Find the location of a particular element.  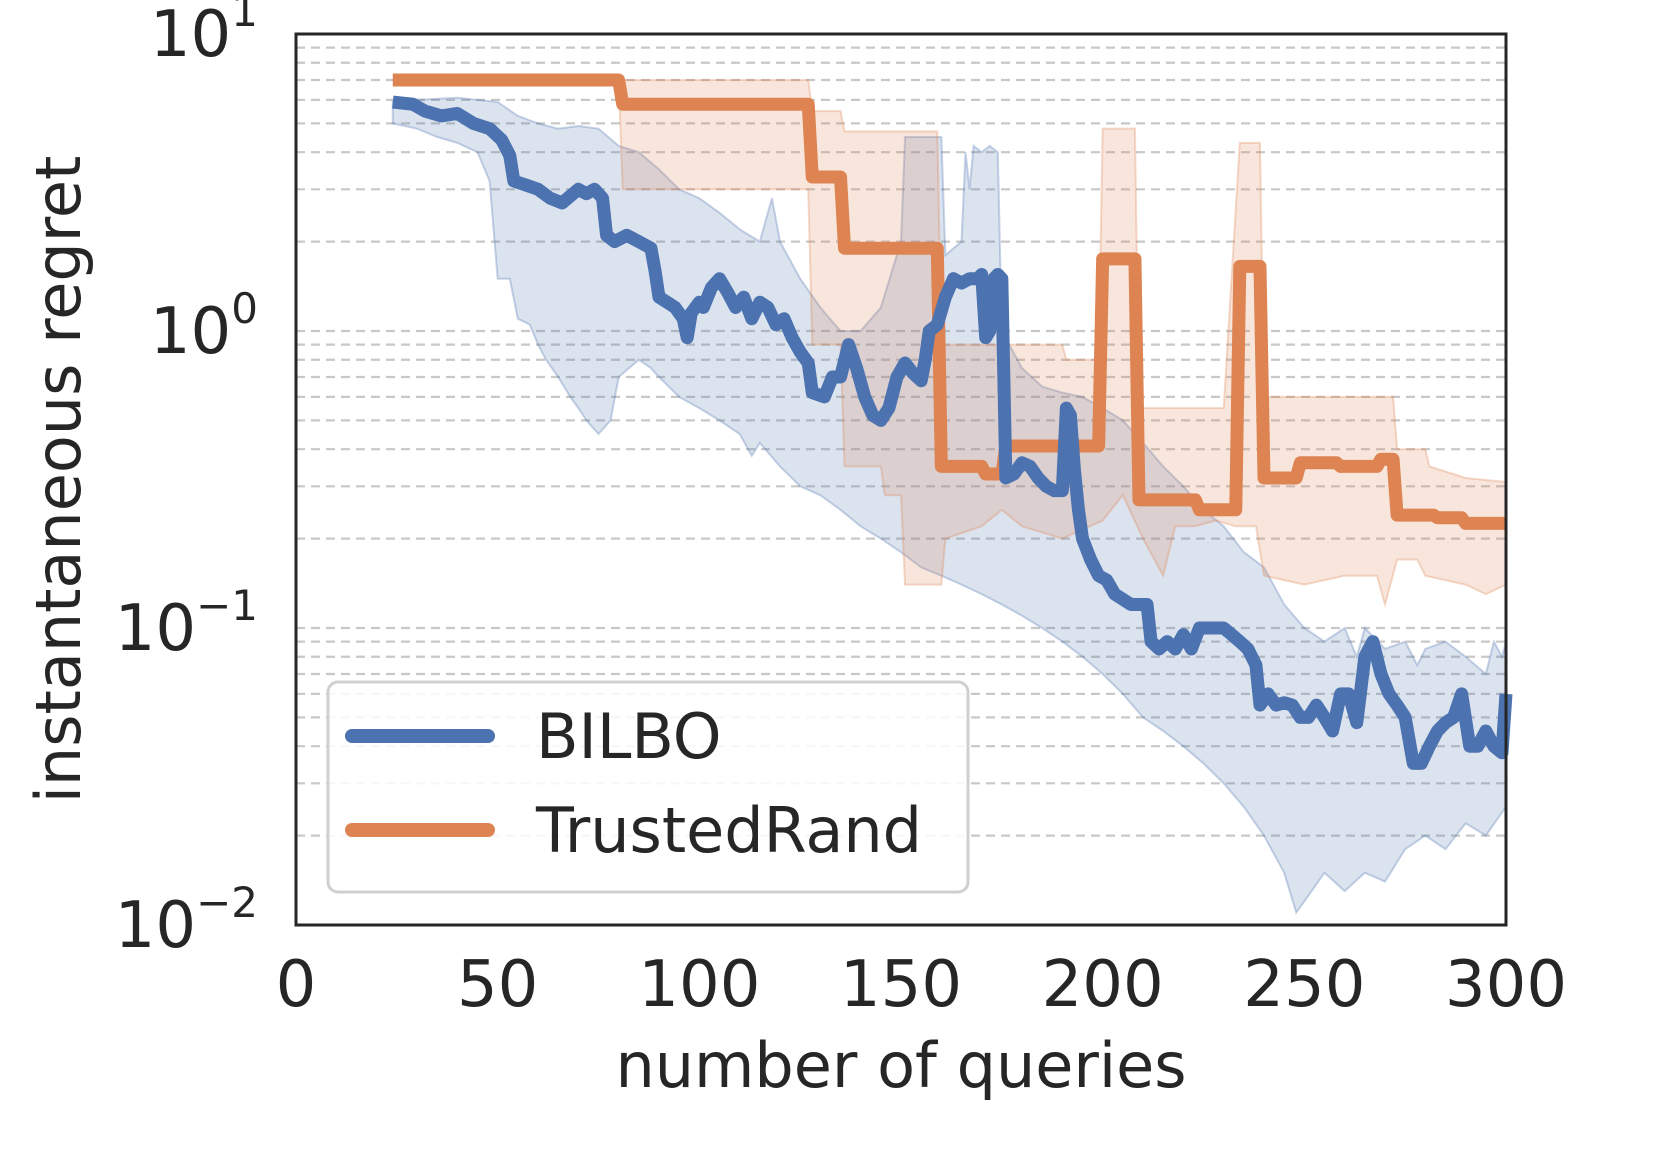

x-tick-label: 150 is located at coordinates (901, 985).